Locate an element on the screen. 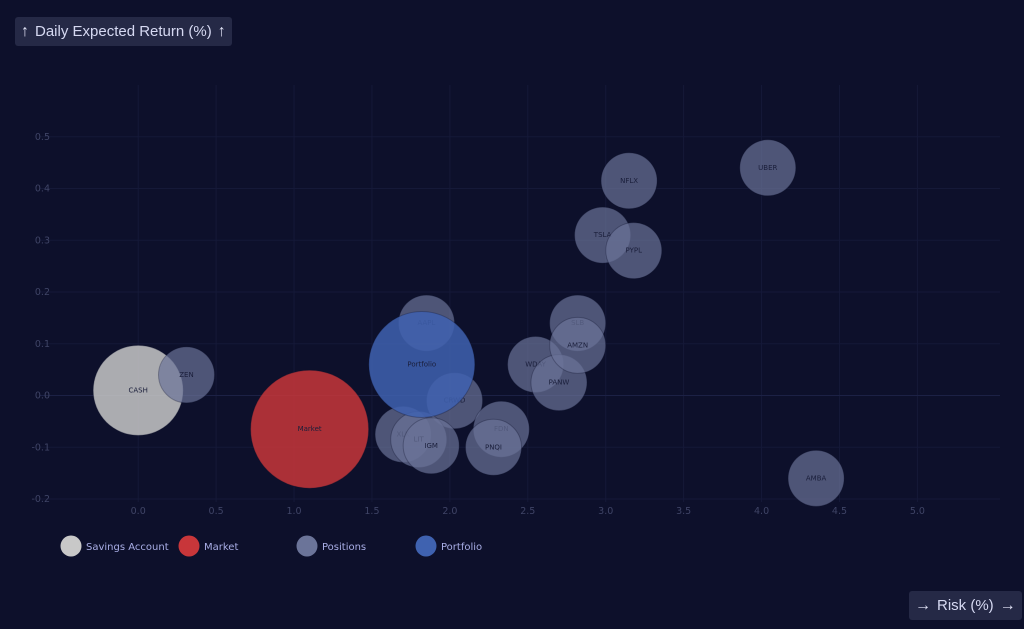  bubble-label: PANW is located at coordinates (559, 383).